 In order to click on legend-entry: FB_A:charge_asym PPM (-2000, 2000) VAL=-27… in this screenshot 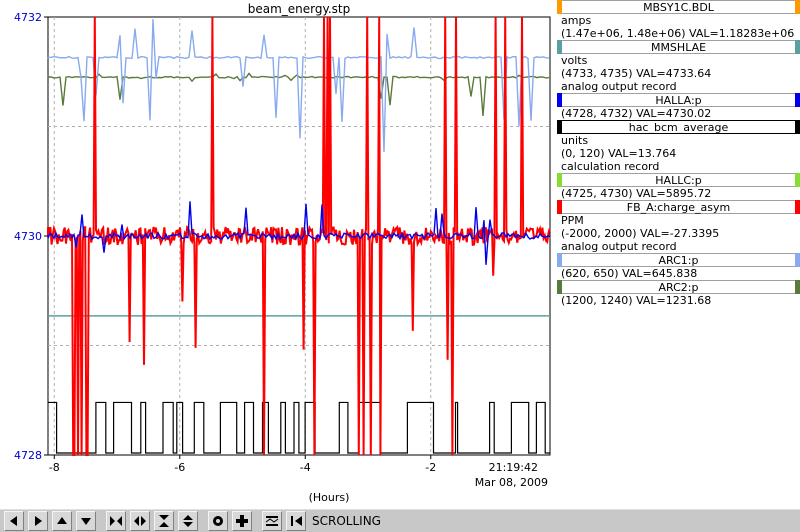, I will do `click(678, 226)`.